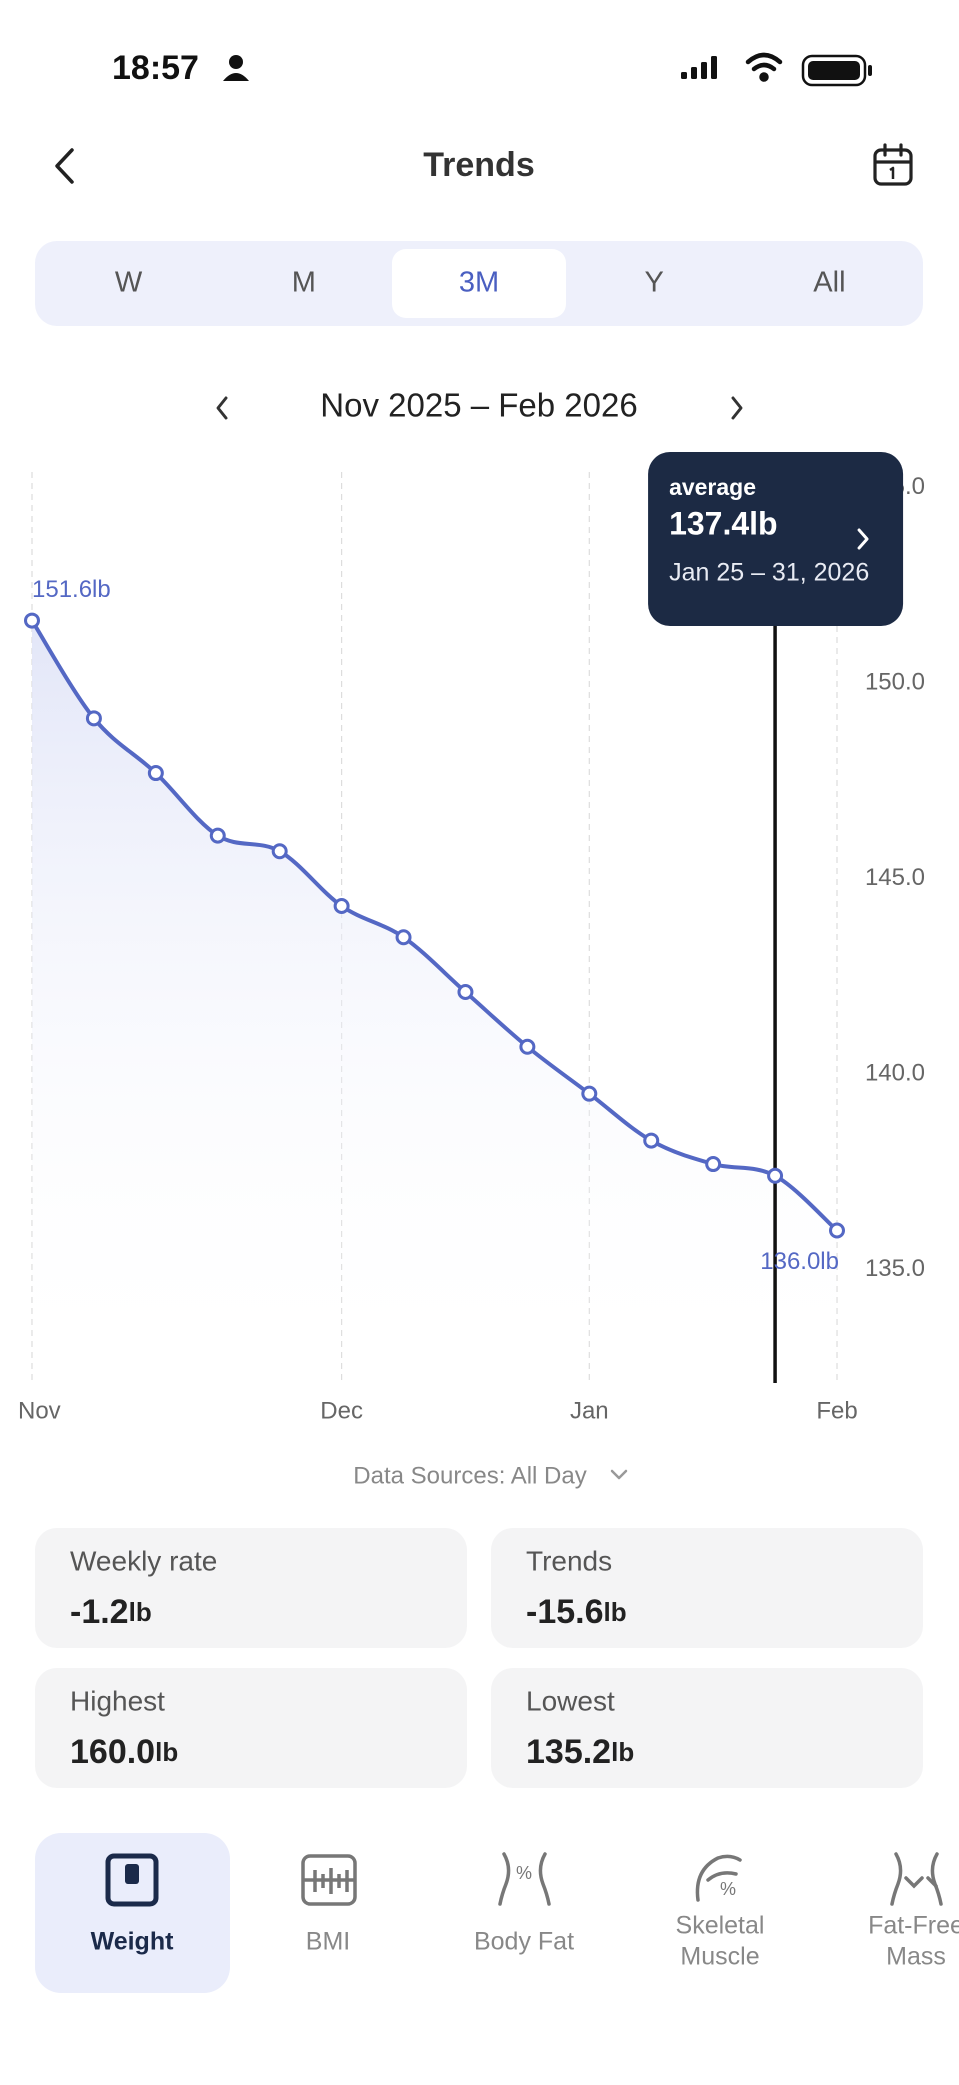  What do you see at coordinates (799, 1261) in the screenshot?
I see `value-label: 136.0lb` at bounding box center [799, 1261].